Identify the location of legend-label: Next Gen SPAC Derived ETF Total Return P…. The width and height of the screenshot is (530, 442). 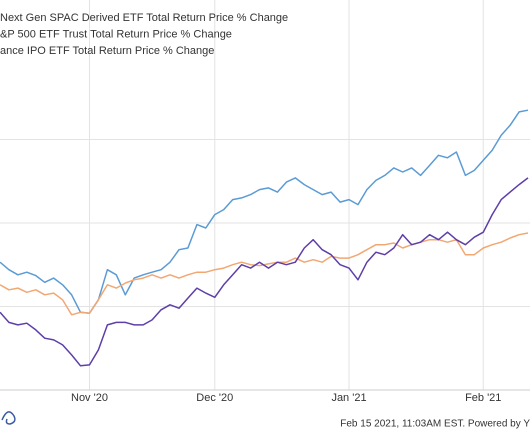
(144, 18).